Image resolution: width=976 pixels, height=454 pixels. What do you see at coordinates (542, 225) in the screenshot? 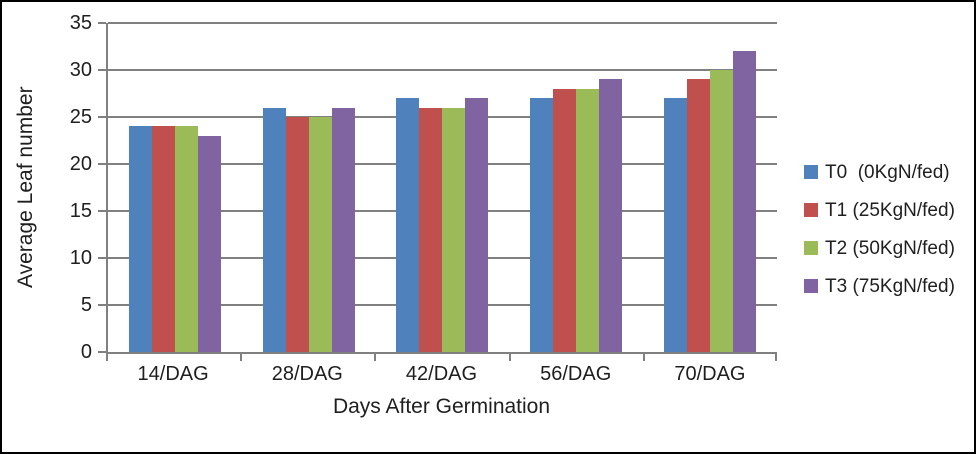
I see `bar-T0-56/DAG` at bounding box center [542, 225].